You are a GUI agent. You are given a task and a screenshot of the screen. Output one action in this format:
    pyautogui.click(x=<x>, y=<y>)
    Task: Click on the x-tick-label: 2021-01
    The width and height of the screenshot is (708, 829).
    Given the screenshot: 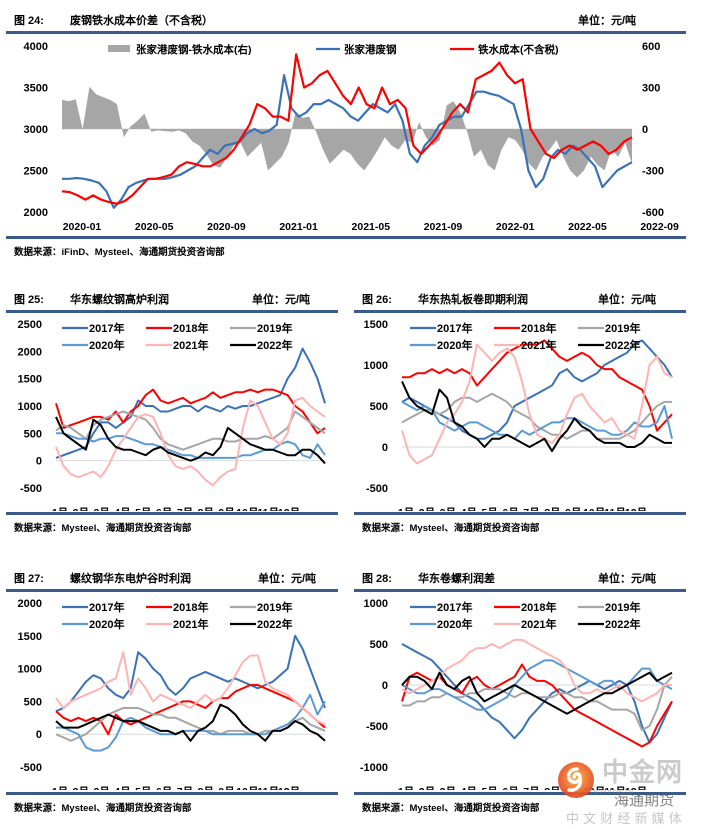 What is the action you would take?
    pyautogui.click(x=298, y=227)
    